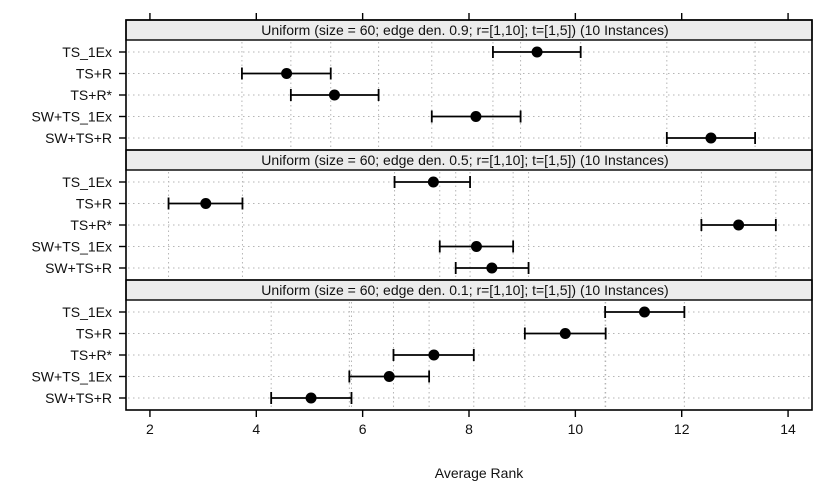 The width and height of the screenshot is (826, 486). I want to click on x-tick-label: 14, so click(788, 429).